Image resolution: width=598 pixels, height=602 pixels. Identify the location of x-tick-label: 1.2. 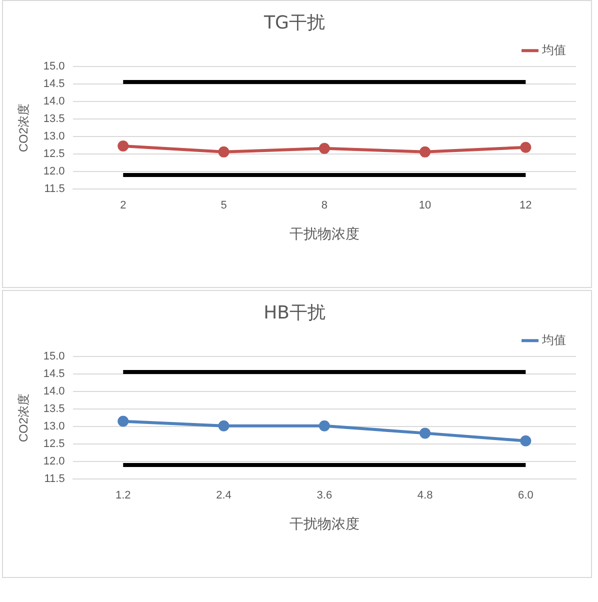
(123, 496).